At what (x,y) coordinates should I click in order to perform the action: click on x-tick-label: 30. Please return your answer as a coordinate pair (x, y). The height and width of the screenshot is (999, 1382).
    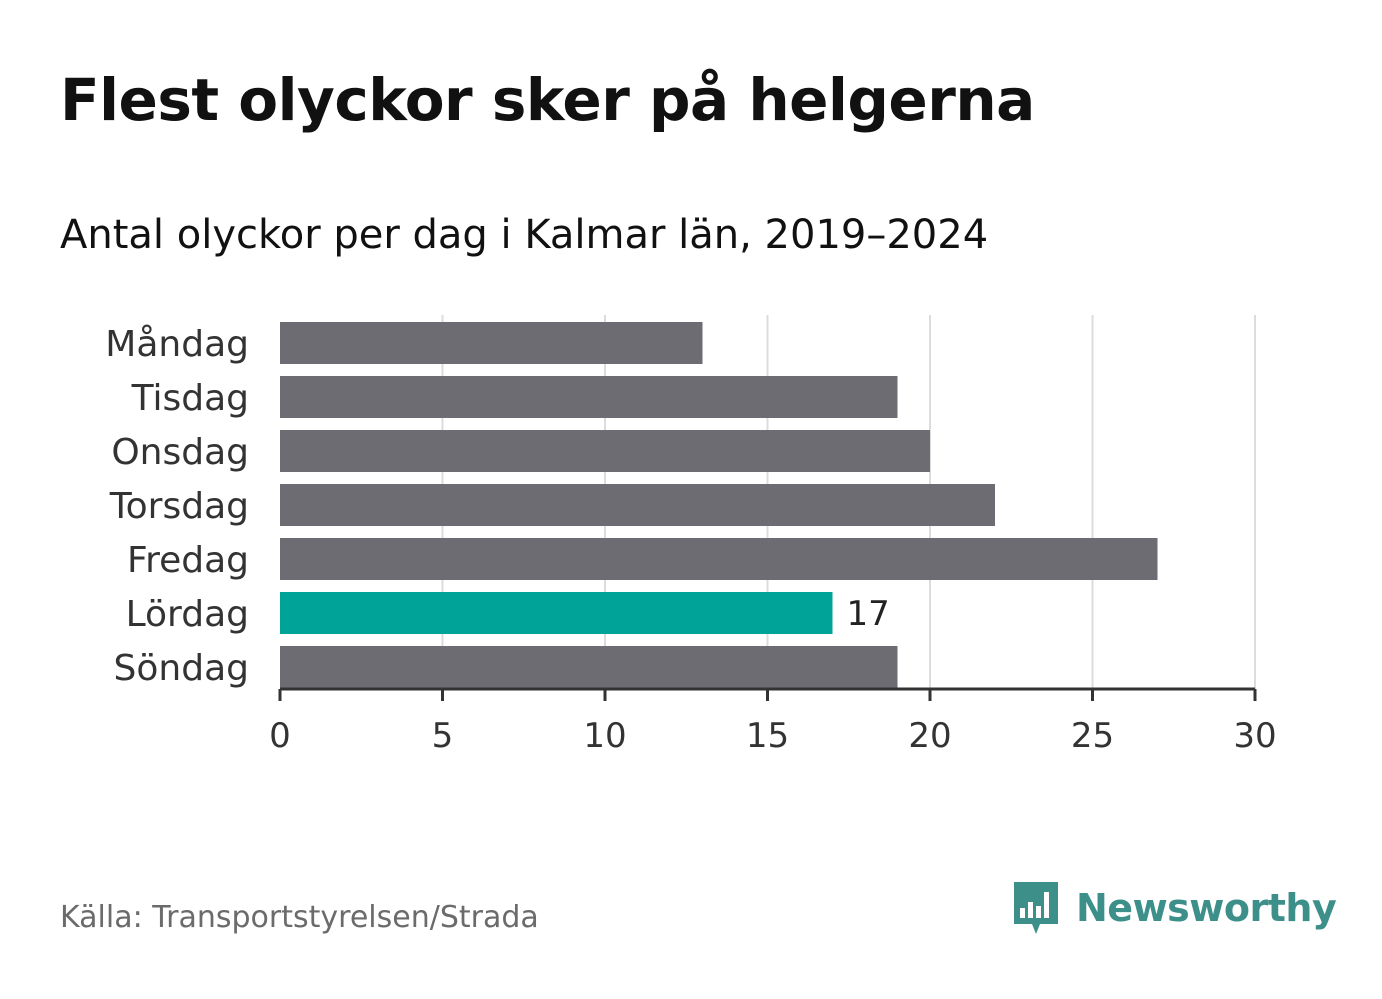
    Looking at the image, I should click on (1254, 736).